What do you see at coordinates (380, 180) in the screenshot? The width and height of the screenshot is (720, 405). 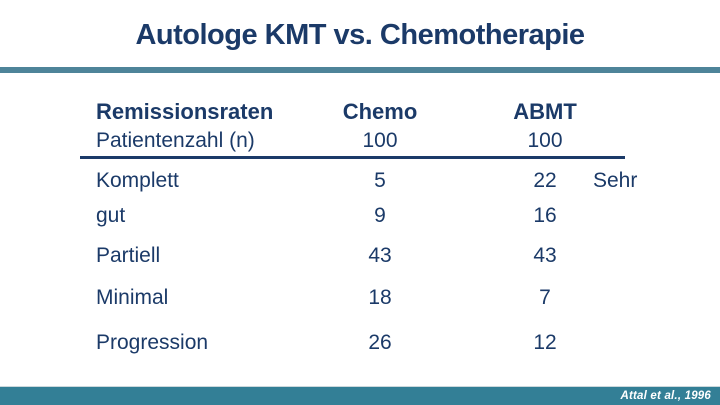 I see `chemo-value: 5` at bounding box center [380, 180].